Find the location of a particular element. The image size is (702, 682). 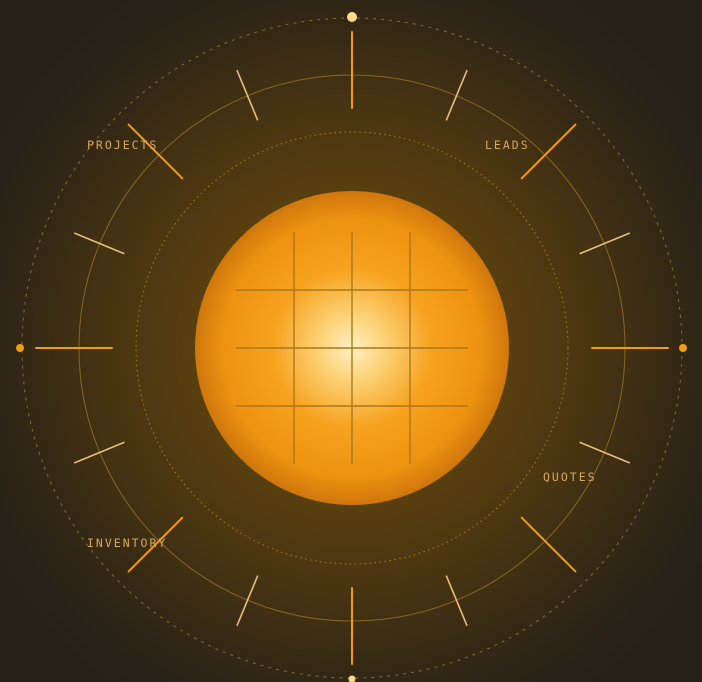

leads-label: LEADS is located at coordinates (507, 145).